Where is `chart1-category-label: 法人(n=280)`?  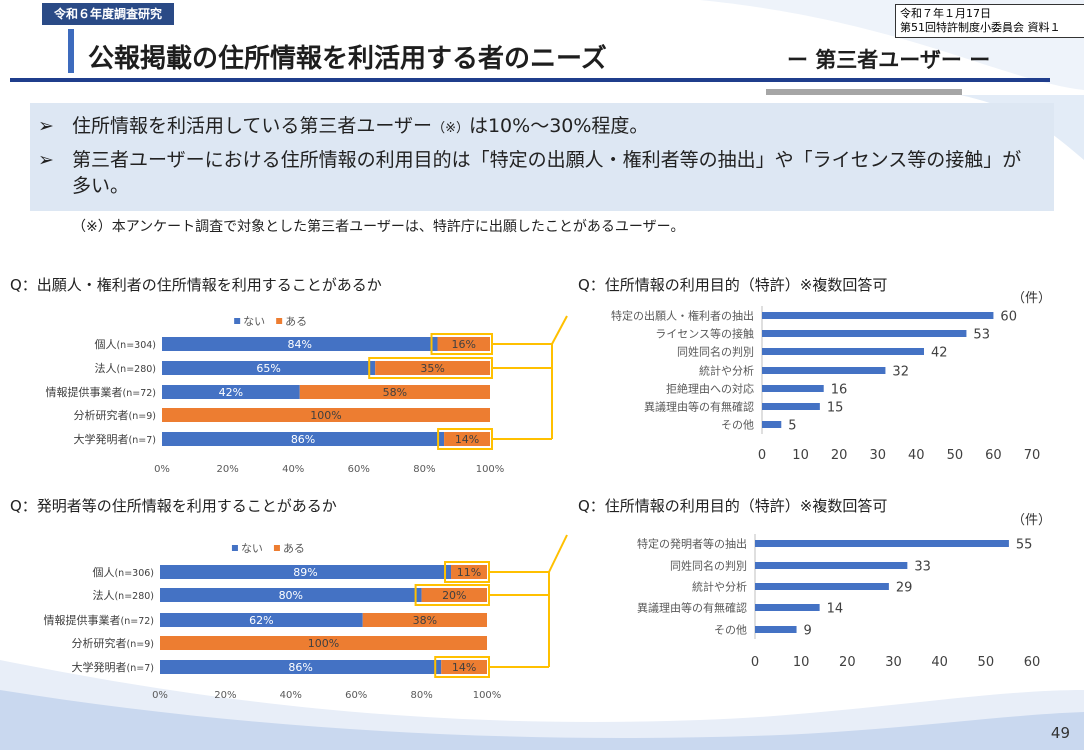 chart1-category-label: 法人(n=280) is located at coordinates (125, 368).